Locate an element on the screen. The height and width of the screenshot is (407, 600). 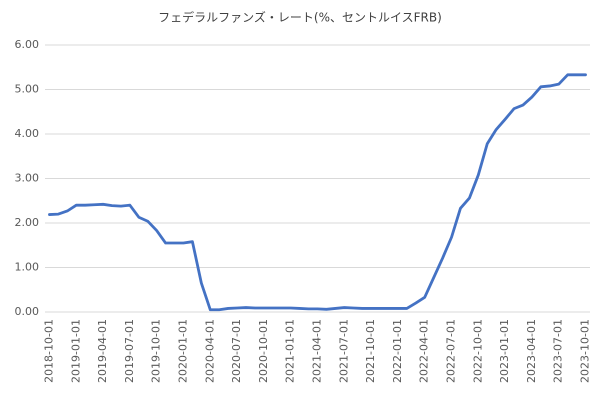
x-tick-label: 2022-10-01 is located at coordinates (477, 351).